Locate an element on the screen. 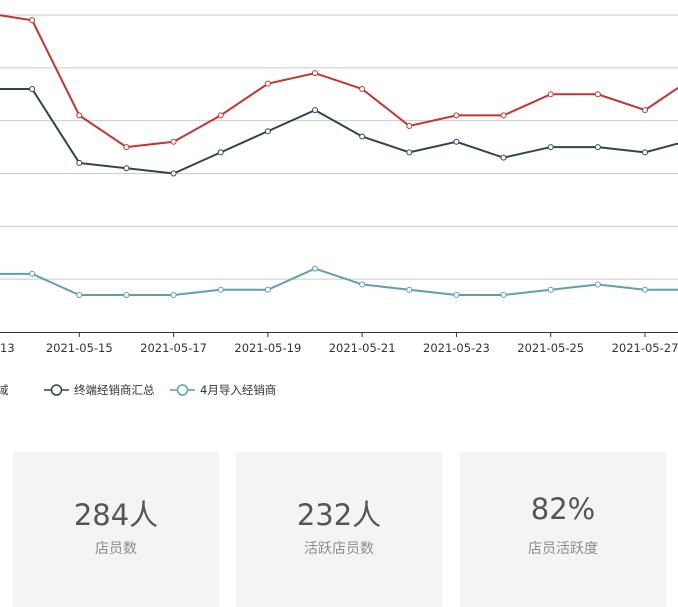  stat-card-staff-count: 284人 店员数 is located at coordinates (116, 529).